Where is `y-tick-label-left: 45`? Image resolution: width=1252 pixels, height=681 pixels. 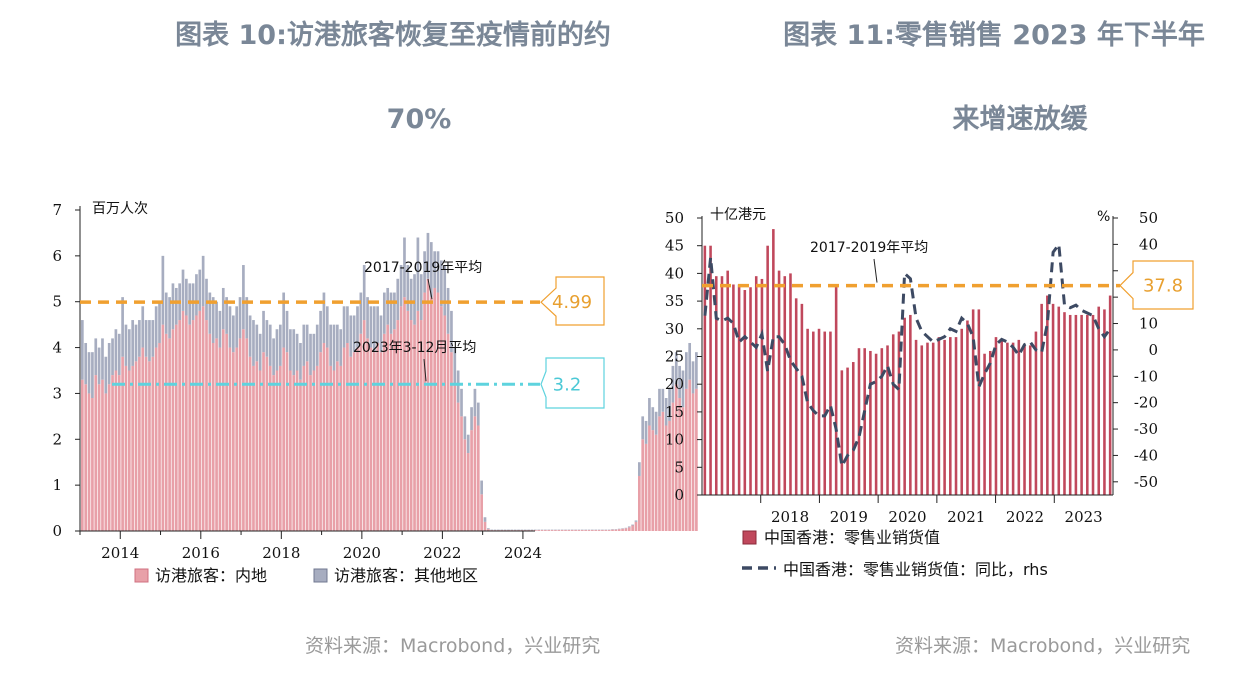
y-tick-label-left: 45 is located at coordinates (674, 246).